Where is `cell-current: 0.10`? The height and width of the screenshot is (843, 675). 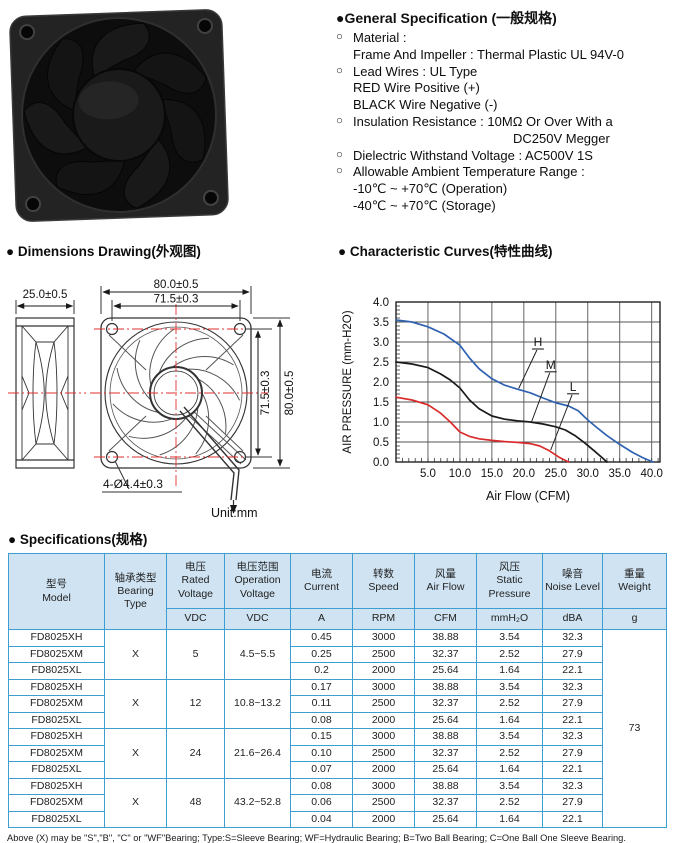
cell-current: 0.10 is located at coordinates (321, 753).